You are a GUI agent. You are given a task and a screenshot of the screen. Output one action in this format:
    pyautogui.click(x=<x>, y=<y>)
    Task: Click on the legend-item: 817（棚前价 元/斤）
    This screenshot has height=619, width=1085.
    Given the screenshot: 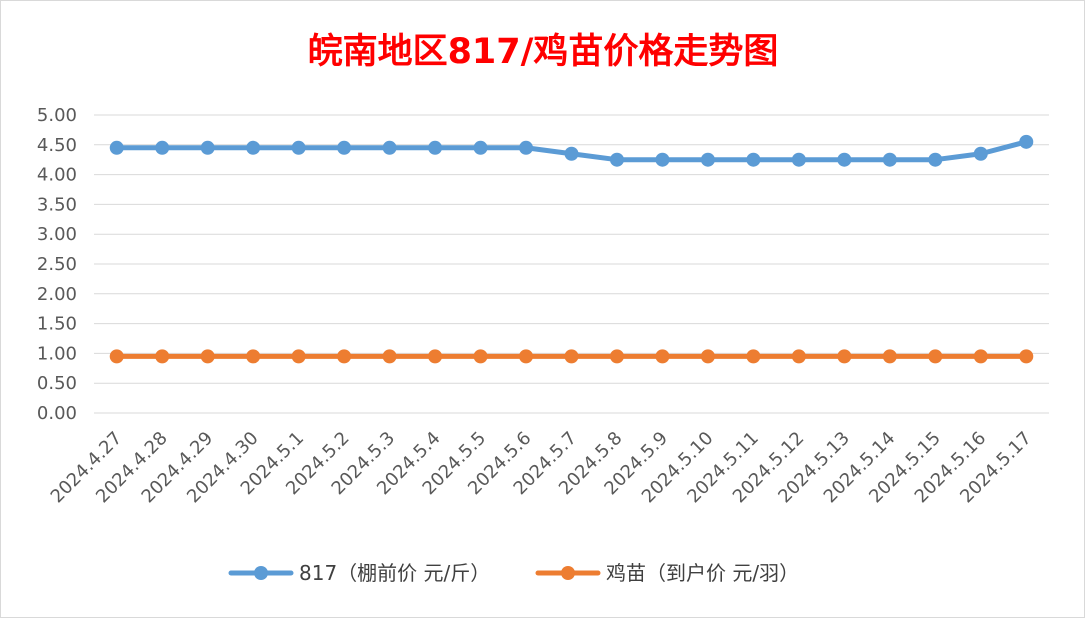 What is the action you would take?
    pyautogui.click(x=359, y=573)
    